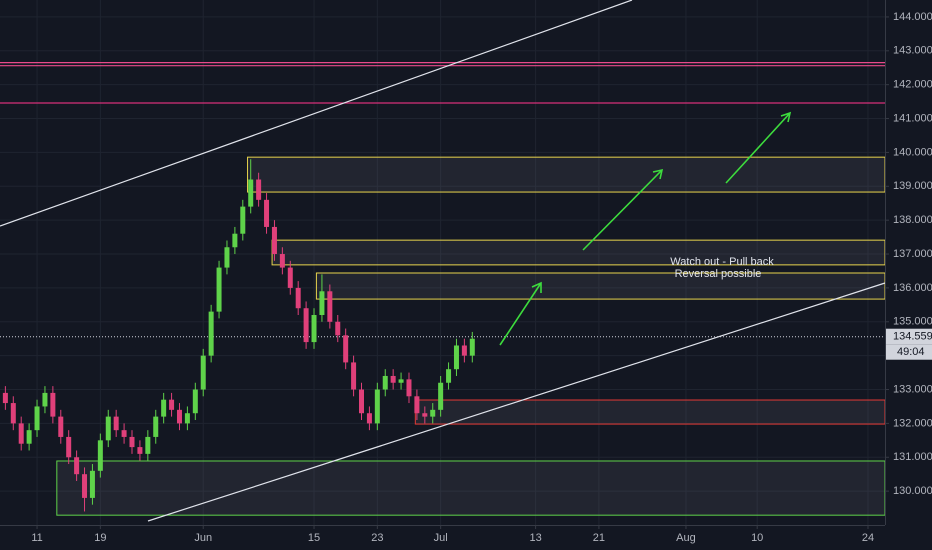 The height and width of the screenshot is (550, 932). Describe the element at coordinates (722, 262) in the screenshot. I see `annotation: Watch out - Pull back` at that location.